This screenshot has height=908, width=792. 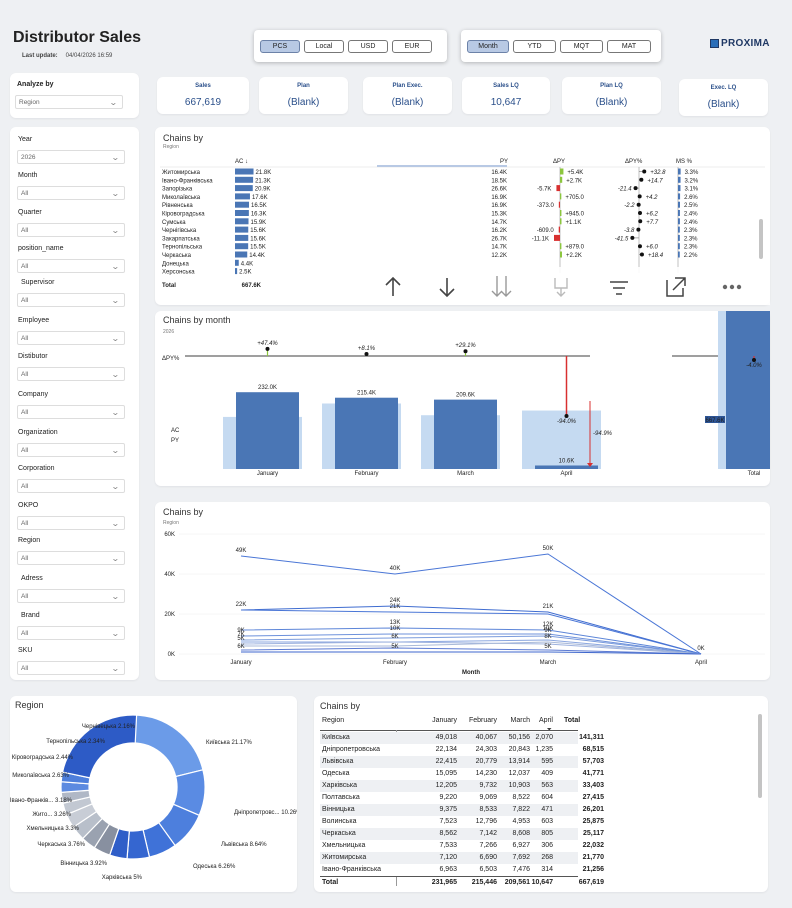 What do you see at coordinates (71, 450) in the screenshot?
I see `filter-dropdown-organization: All ⌄` at bounding box center [71, 450].